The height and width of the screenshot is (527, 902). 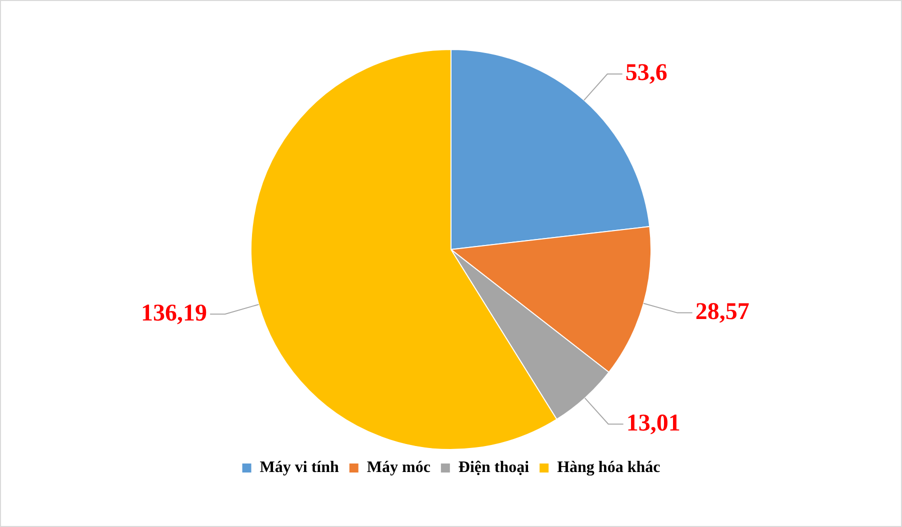 I want to click on legend-label: Hàng hóa khác, so click(x=608, y=467).